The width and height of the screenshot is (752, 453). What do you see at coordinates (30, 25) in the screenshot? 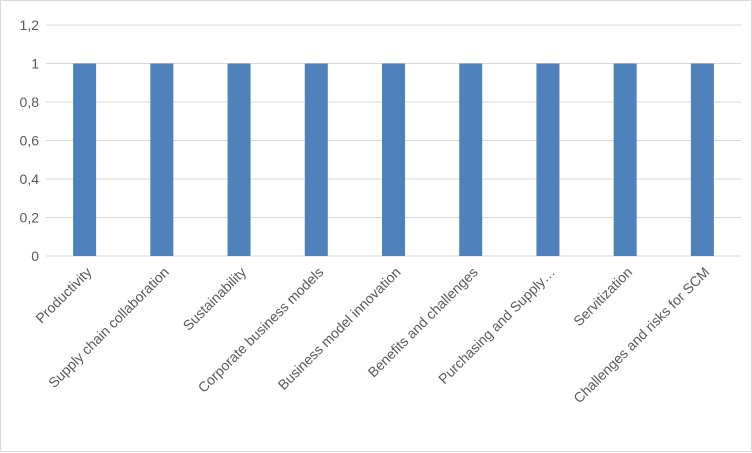
I see `y-tick-label: 1,2` at bounding box center [30, 25].